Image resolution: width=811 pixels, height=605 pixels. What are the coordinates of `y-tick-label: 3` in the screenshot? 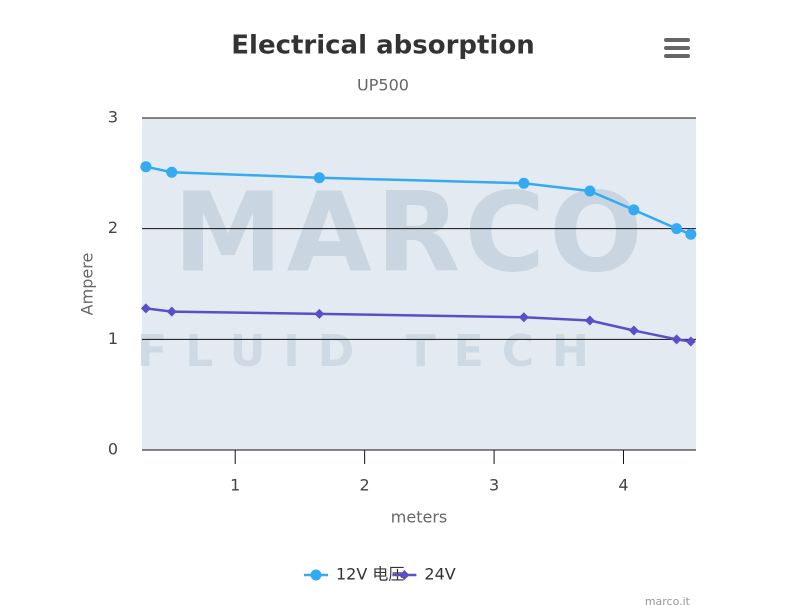 It's located at (113, 117).